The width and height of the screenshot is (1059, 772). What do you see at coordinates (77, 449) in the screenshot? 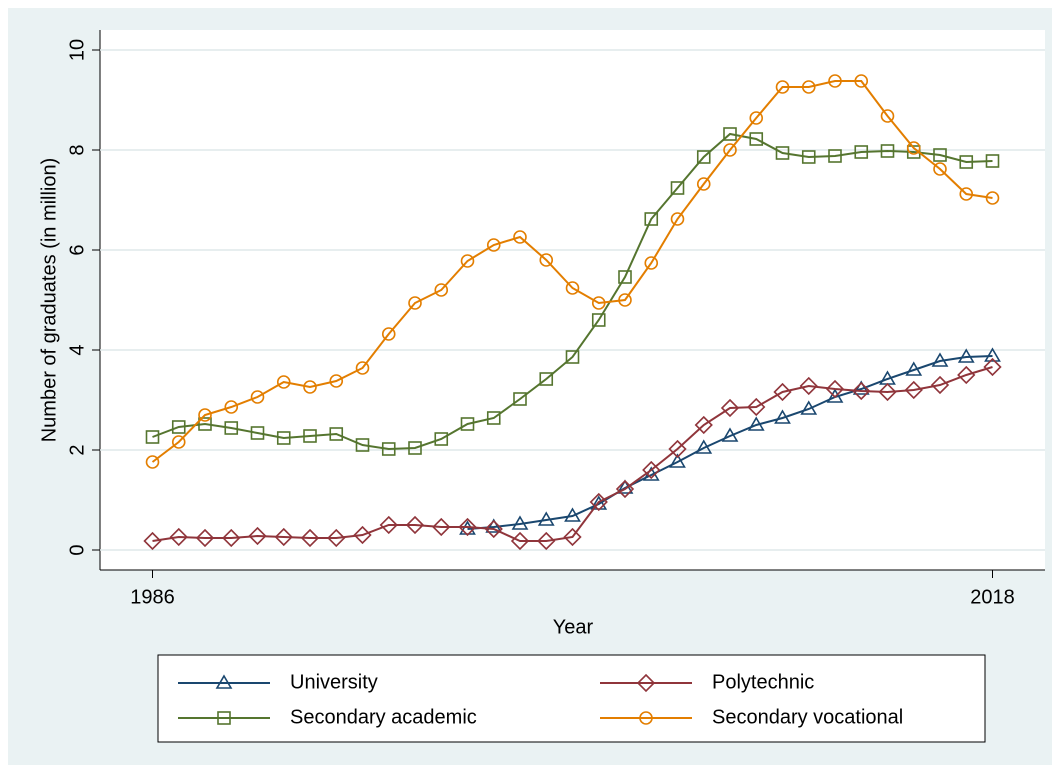
I see `y-tick-label: 2` at bounding box center [77, 449].